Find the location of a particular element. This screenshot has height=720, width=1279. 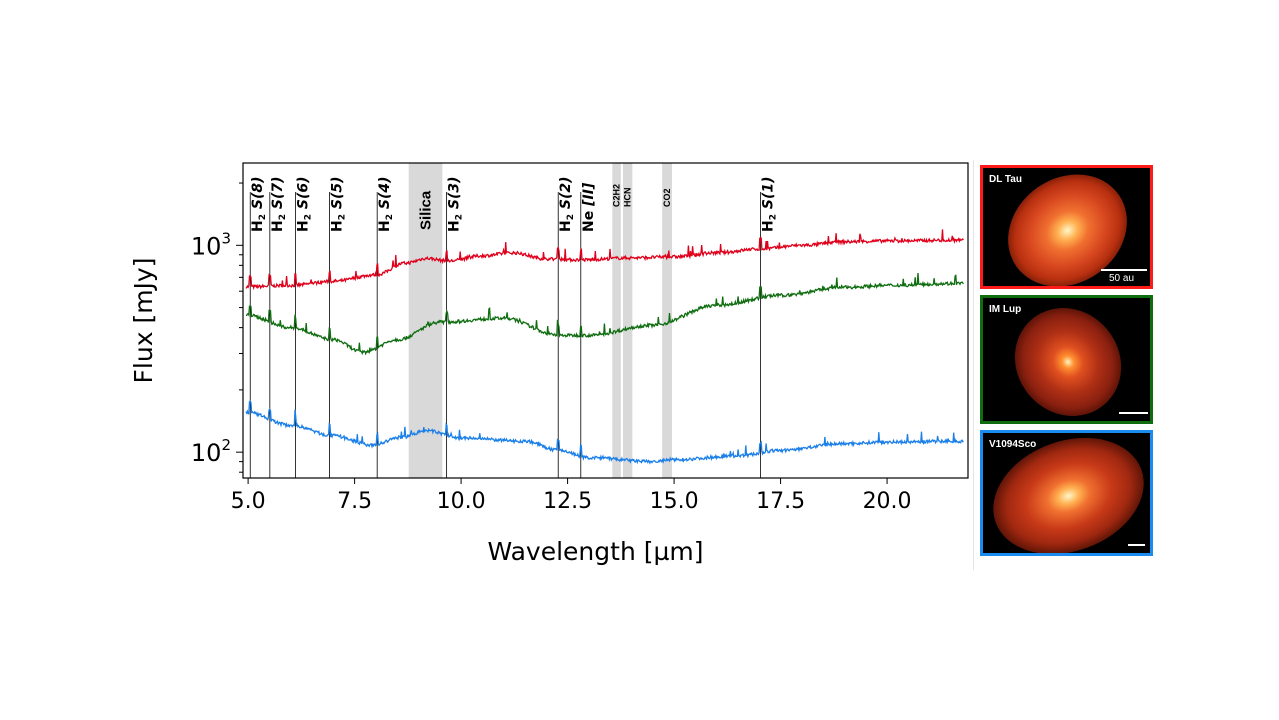

inset-label: V1094Sco is located at coordinates (1013, 444).